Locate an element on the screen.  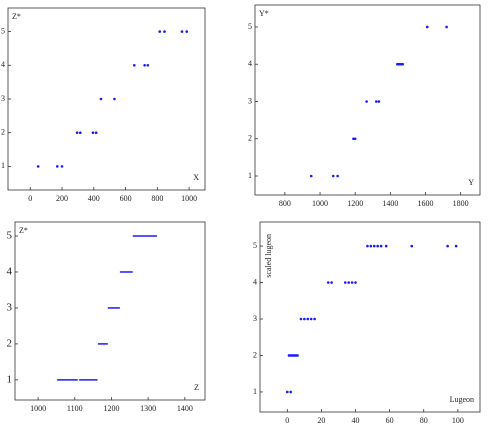
x-tick-label: 800 is located at coordinates (157, 198).